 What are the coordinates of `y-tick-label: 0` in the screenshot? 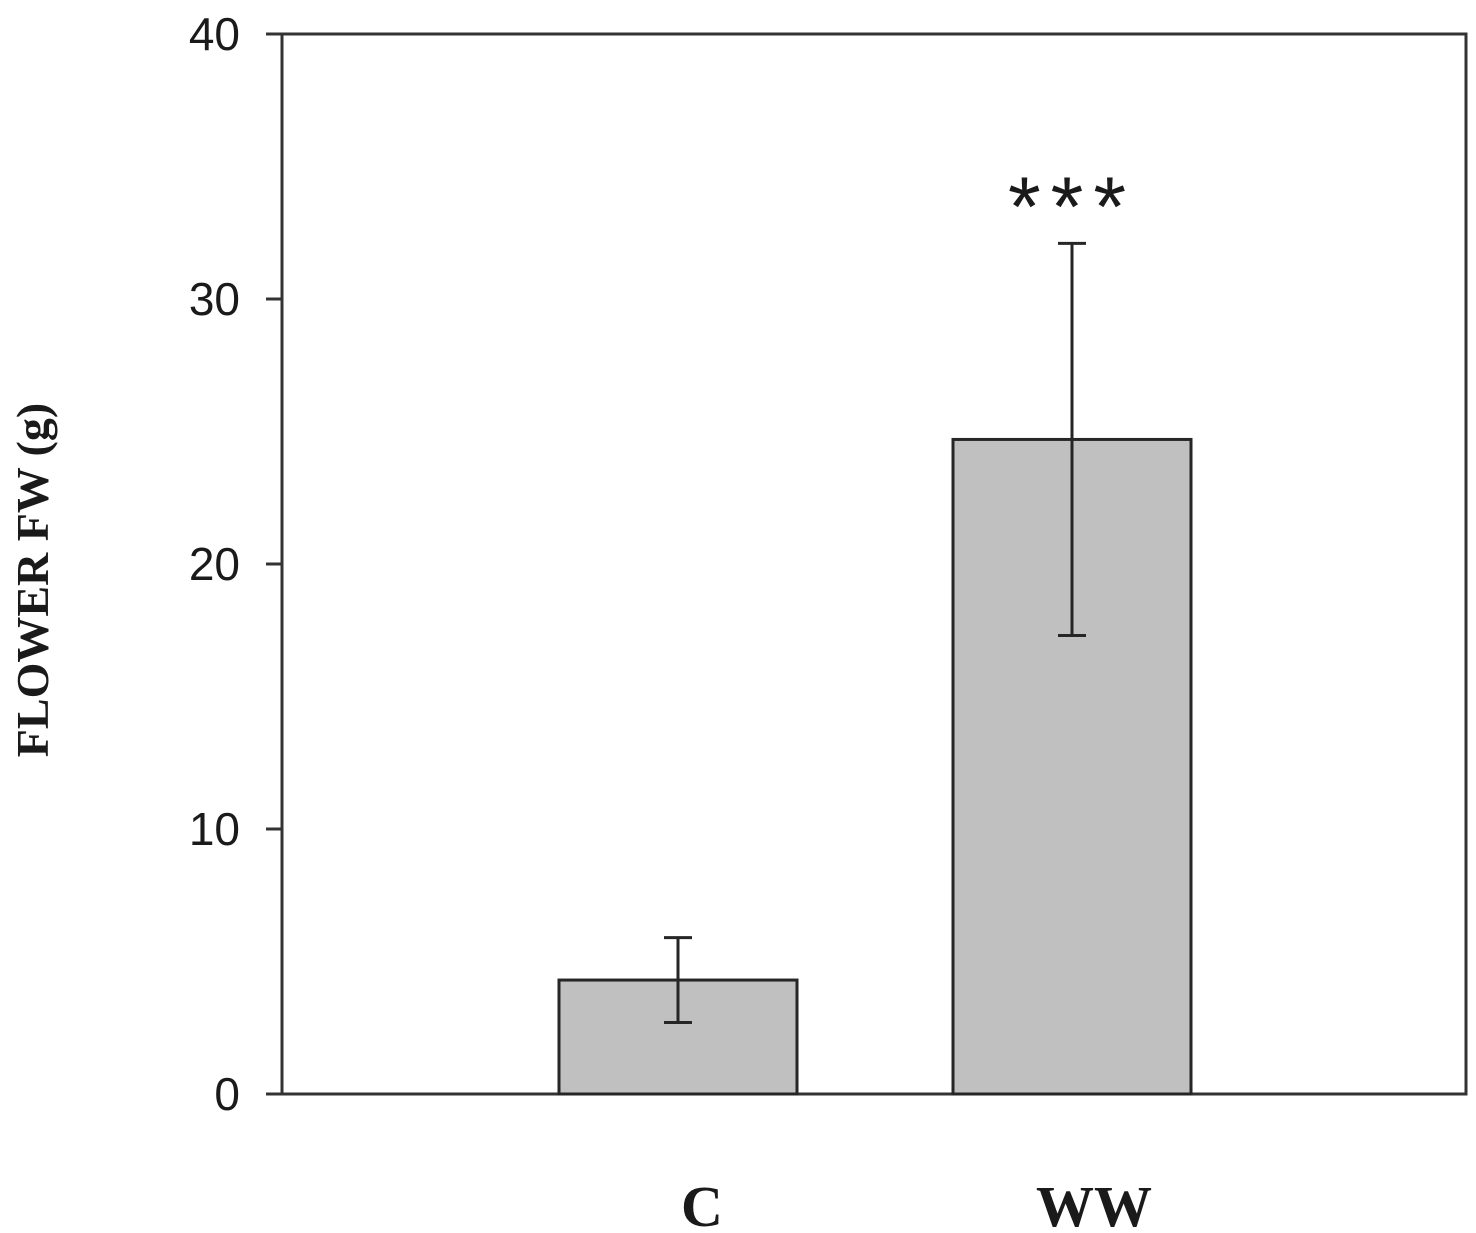 It's located at (227, 1094).